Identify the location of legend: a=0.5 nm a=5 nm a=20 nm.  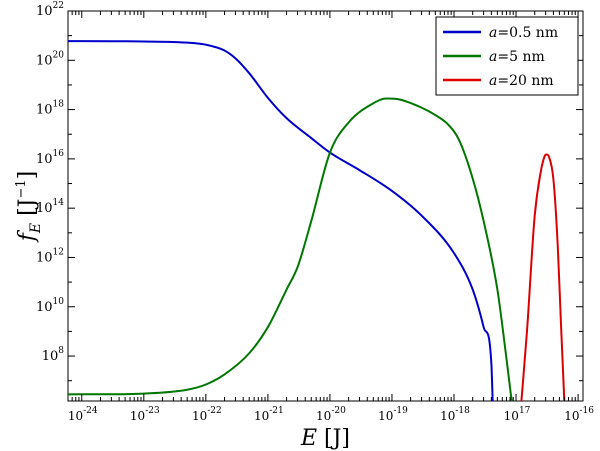
(507, 56).